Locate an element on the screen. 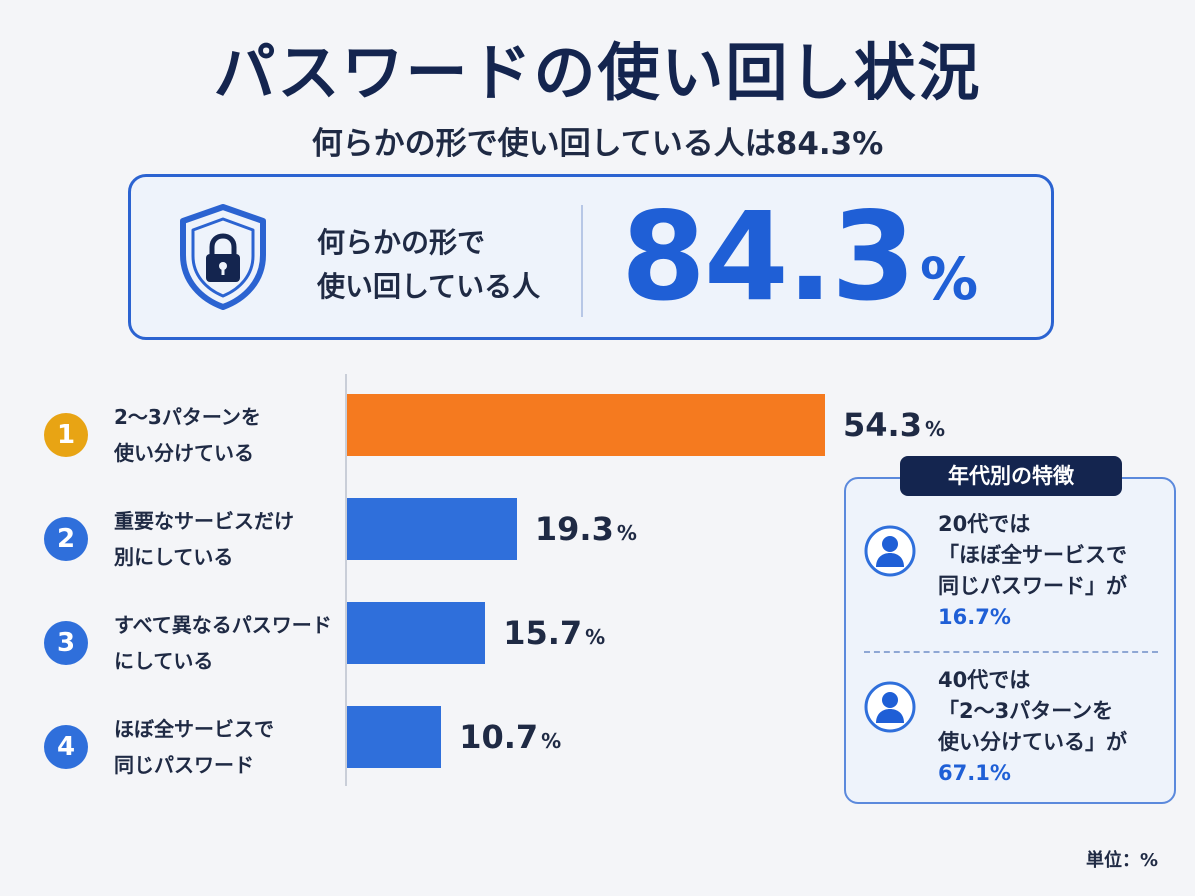 The image size is (1195, 896). category-label-line1: すべて異なるパスワード is located at coordinates (223, 625).